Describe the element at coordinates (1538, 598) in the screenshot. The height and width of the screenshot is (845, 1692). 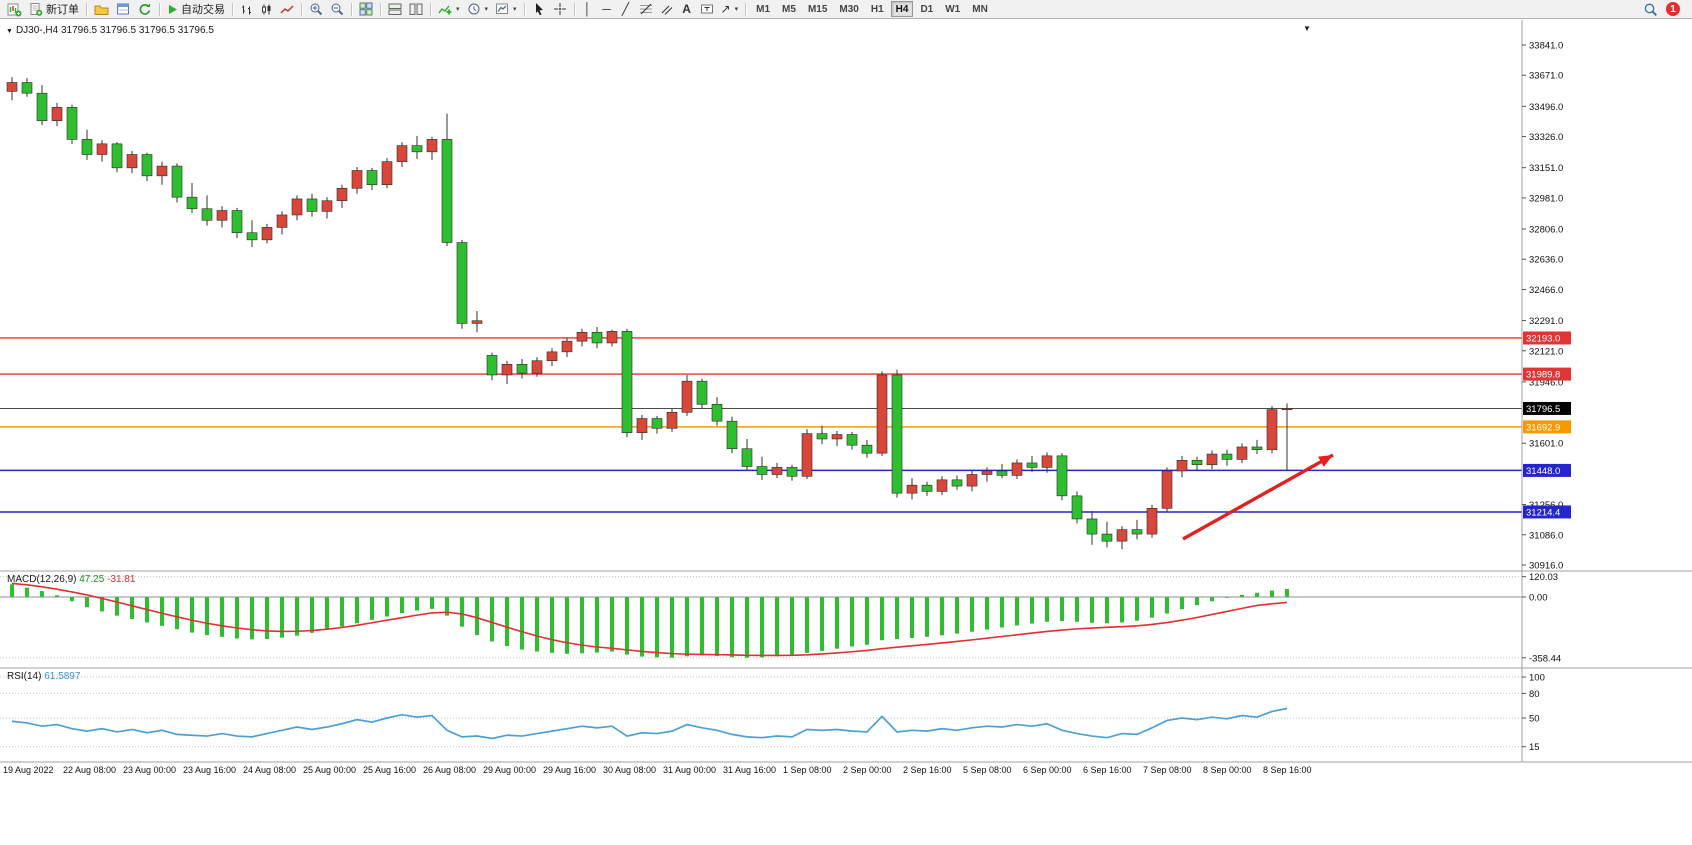
I see `macd-tick-label: 0.00` at that location.